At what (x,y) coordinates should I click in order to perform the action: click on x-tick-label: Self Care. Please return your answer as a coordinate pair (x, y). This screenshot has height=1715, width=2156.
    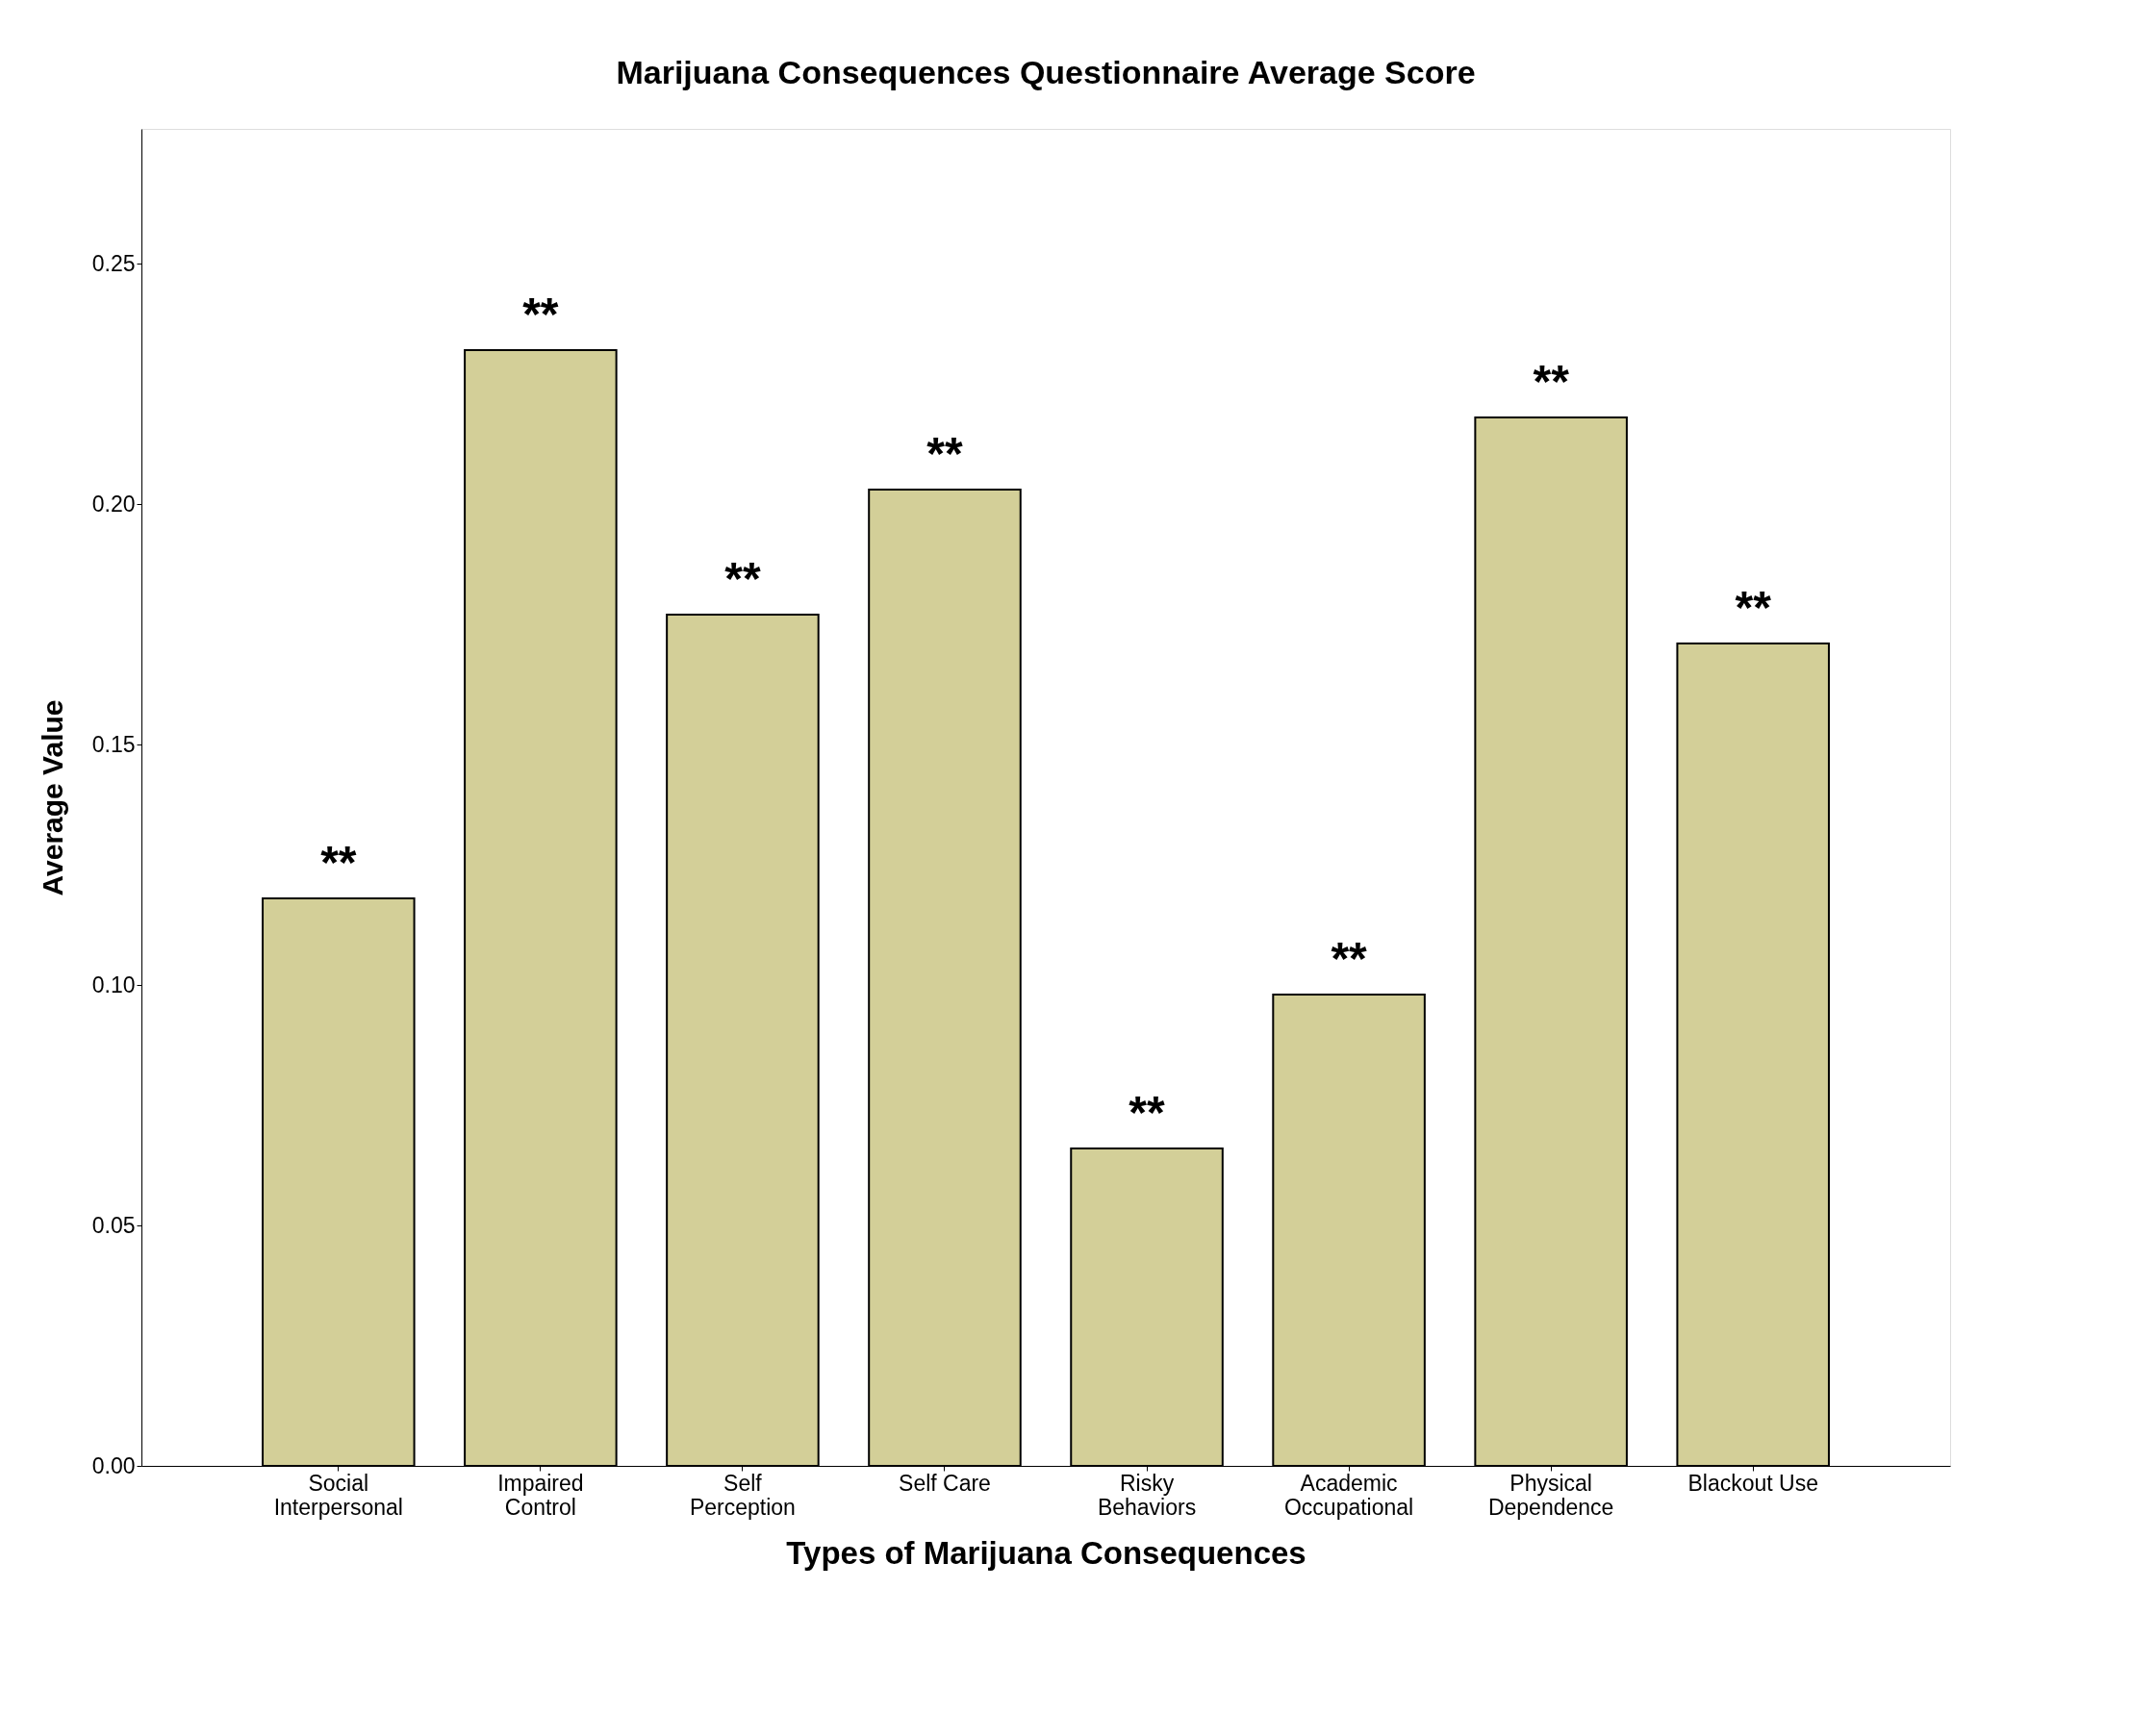
    Looking at the image, I should click on (945, 1483).